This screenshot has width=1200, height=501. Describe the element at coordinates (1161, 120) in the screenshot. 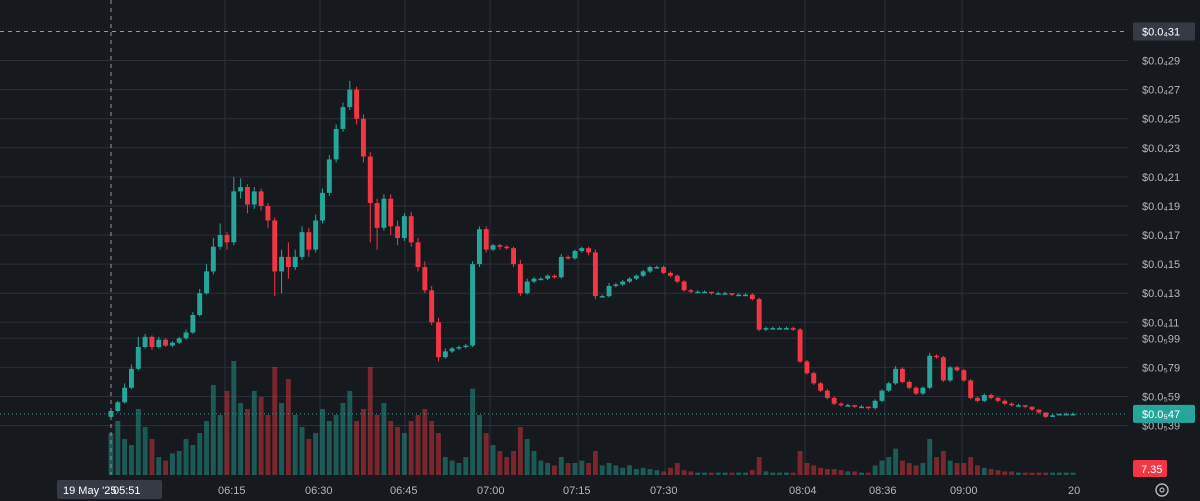

I see `price-tick-label: $0.0₄25` at that location.